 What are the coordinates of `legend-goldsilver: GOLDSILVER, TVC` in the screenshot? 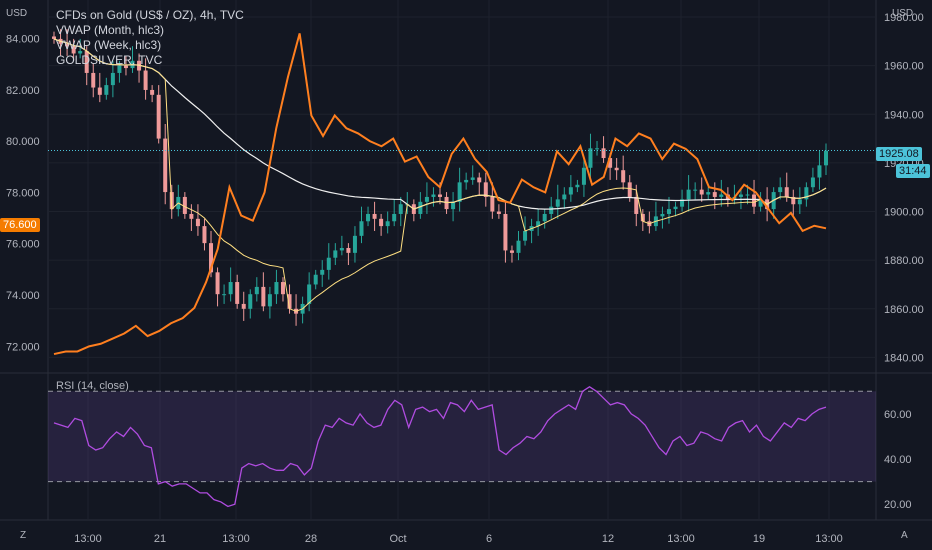 It's located at (109, 60).